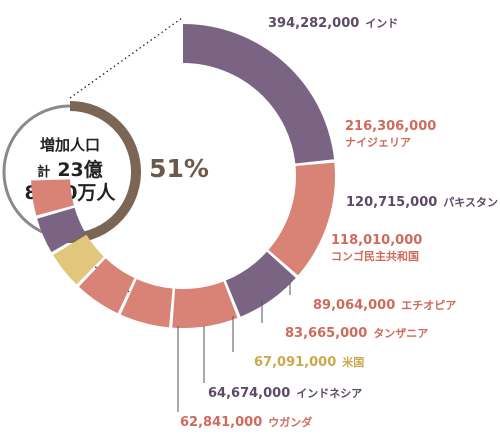  I want to click on segment-country: インド, so click(381, 23).